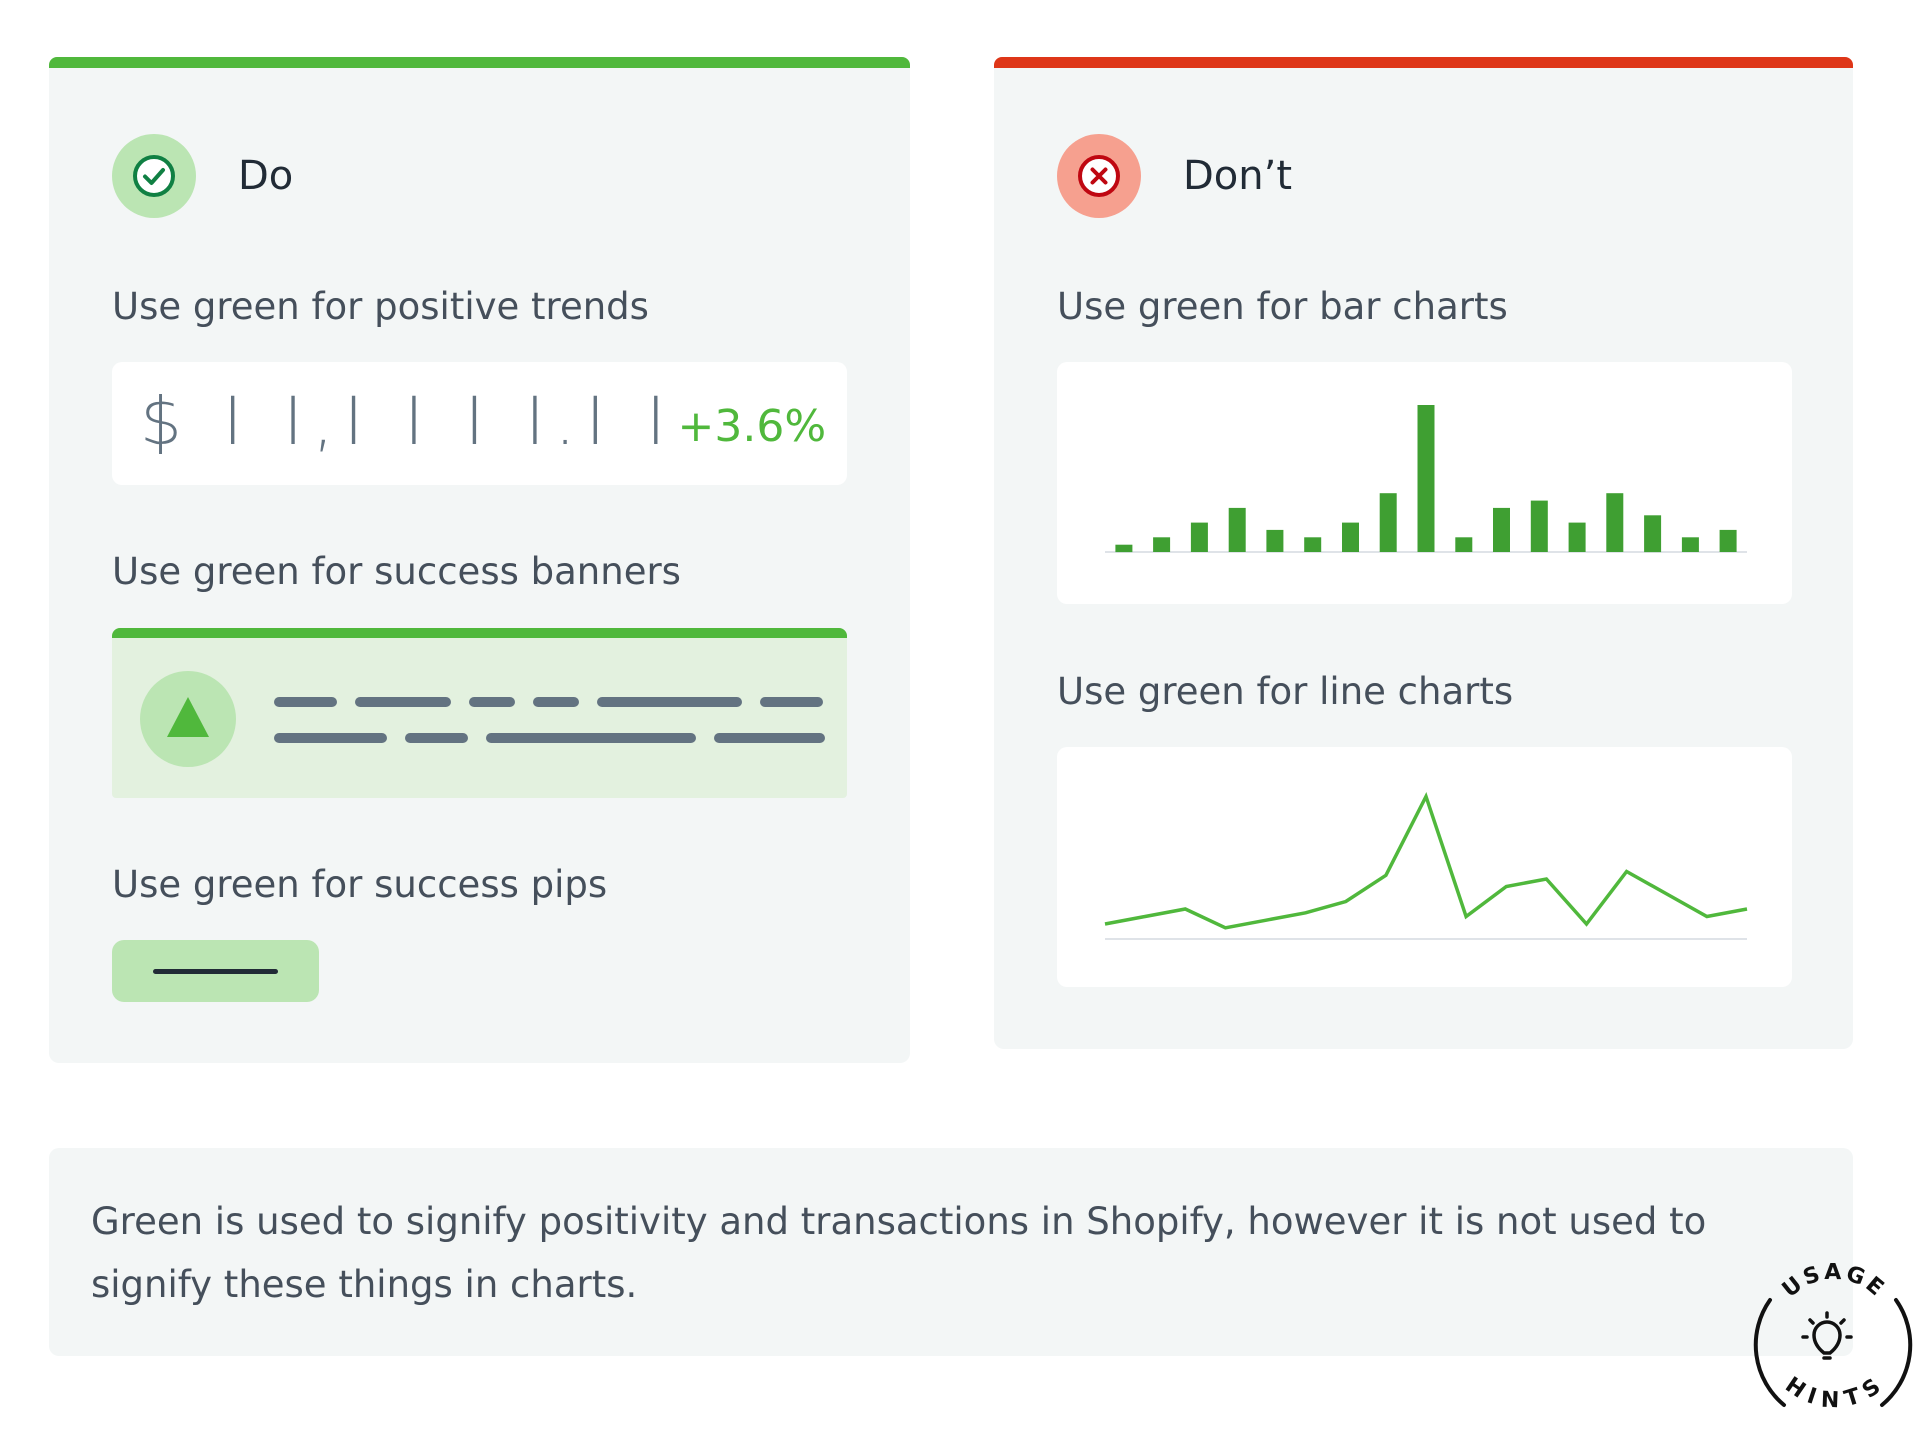  I want to click on dont-header: Don’t, so click(1174, 176).